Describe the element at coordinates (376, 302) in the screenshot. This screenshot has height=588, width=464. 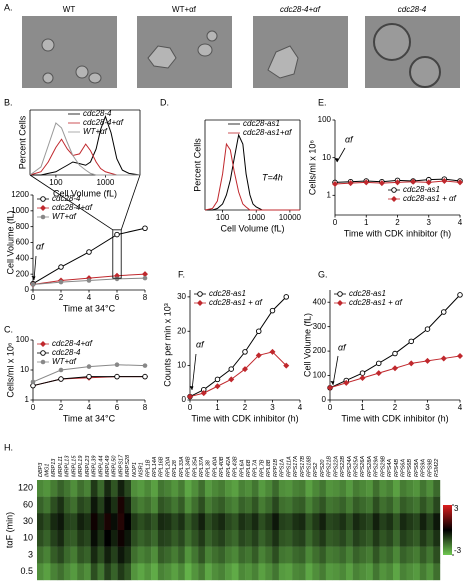
I see `legend-label: cdc28-as1 + αf` at that location.